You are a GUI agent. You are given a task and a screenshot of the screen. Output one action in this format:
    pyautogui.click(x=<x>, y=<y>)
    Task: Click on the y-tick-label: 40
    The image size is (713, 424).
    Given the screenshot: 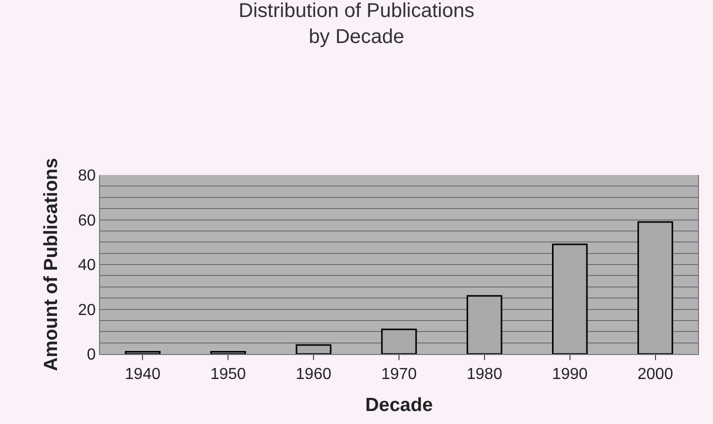 What is the action you would take?
    pyautogui.click(x=87, y=265)
    